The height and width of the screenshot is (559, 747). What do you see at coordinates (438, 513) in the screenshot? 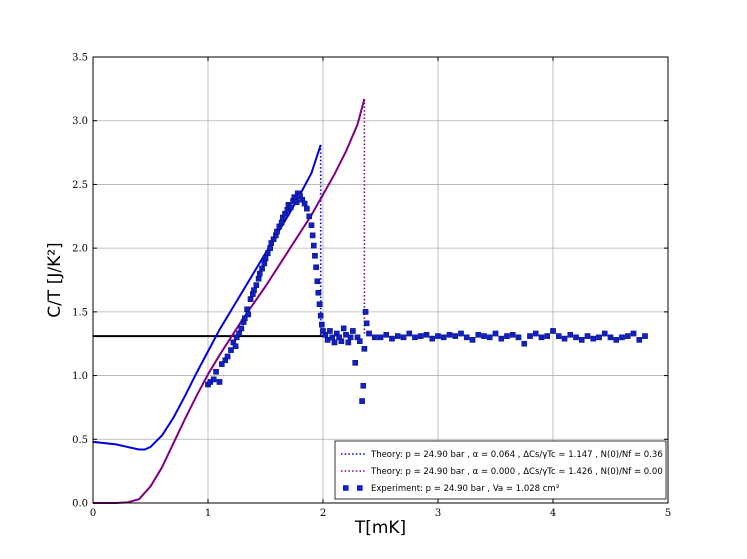
I see `x-tick-label: 3` at bounding box center [438, 513].